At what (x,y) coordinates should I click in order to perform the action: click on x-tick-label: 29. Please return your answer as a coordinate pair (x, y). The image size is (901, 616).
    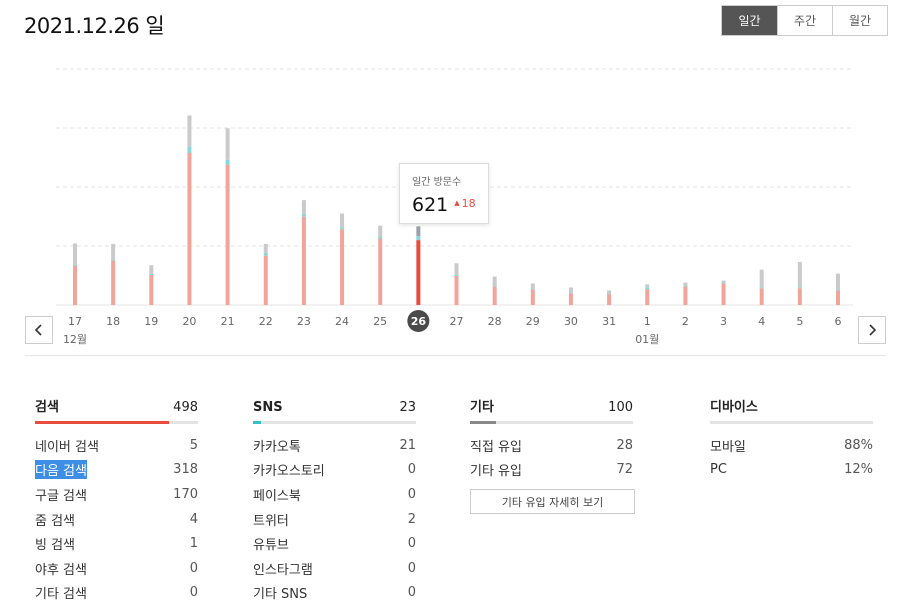
    Looking at the image, I should click on (533, 321).